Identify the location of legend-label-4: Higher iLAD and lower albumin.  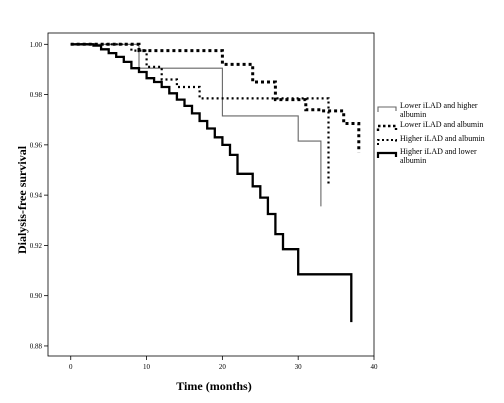
(438, 156).